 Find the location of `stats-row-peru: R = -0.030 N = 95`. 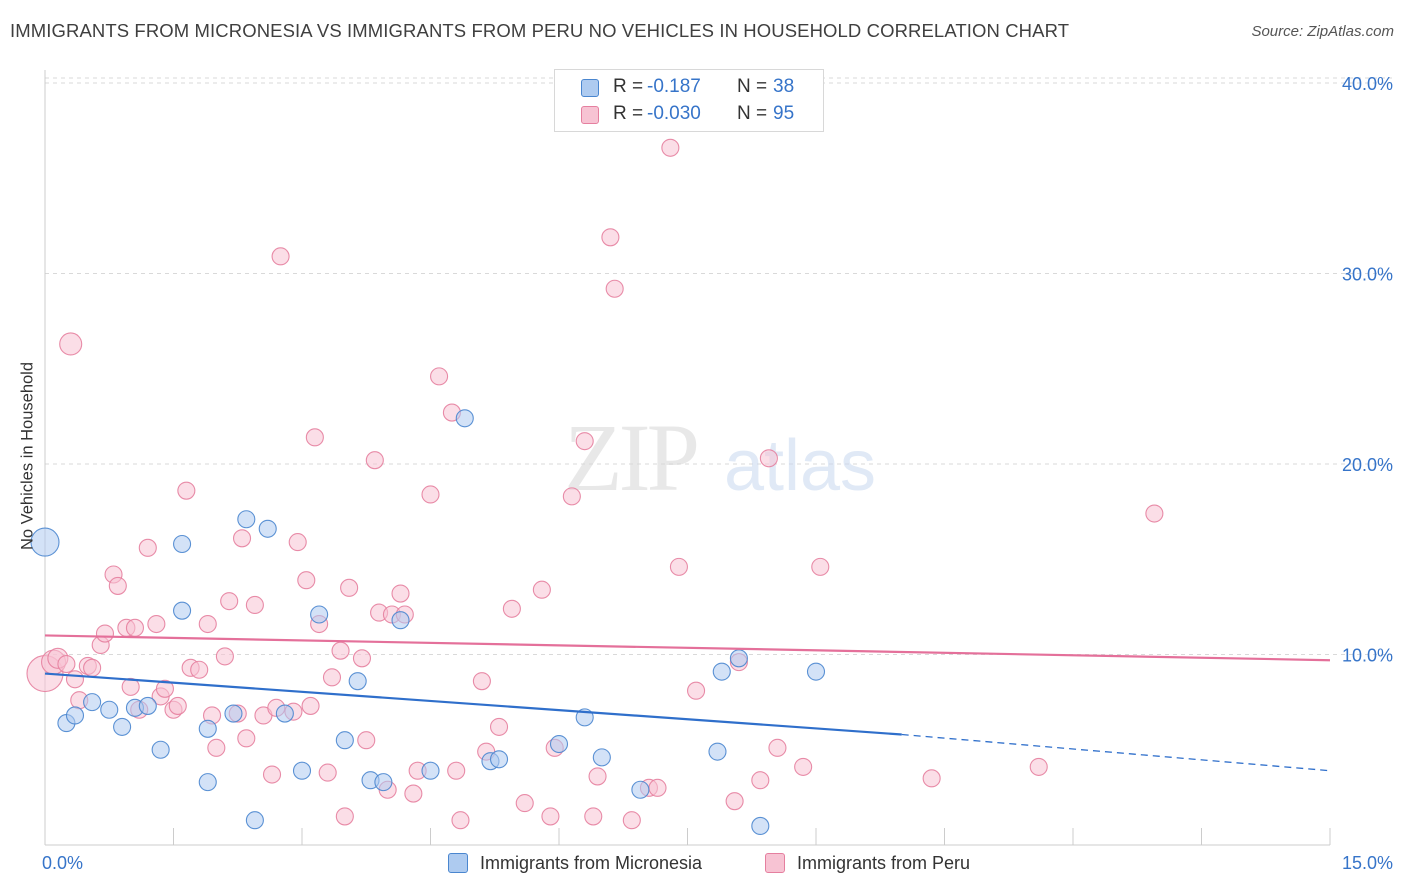

stats-row-peru: R = -0.030 N = 95 is located at coordinates (689, 114).